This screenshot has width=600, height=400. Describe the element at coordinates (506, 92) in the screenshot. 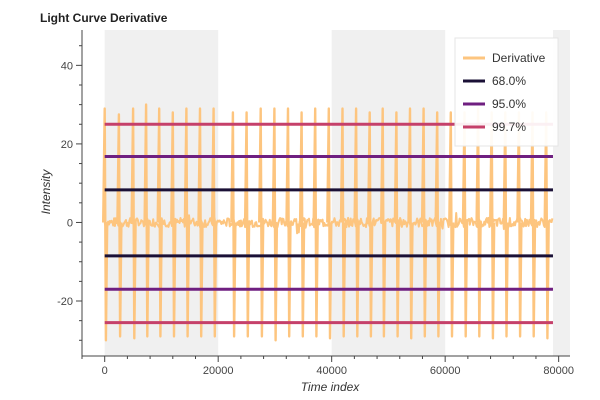

I see `legend: Derivative 68.0% 95.0% 99.7%` at that location.